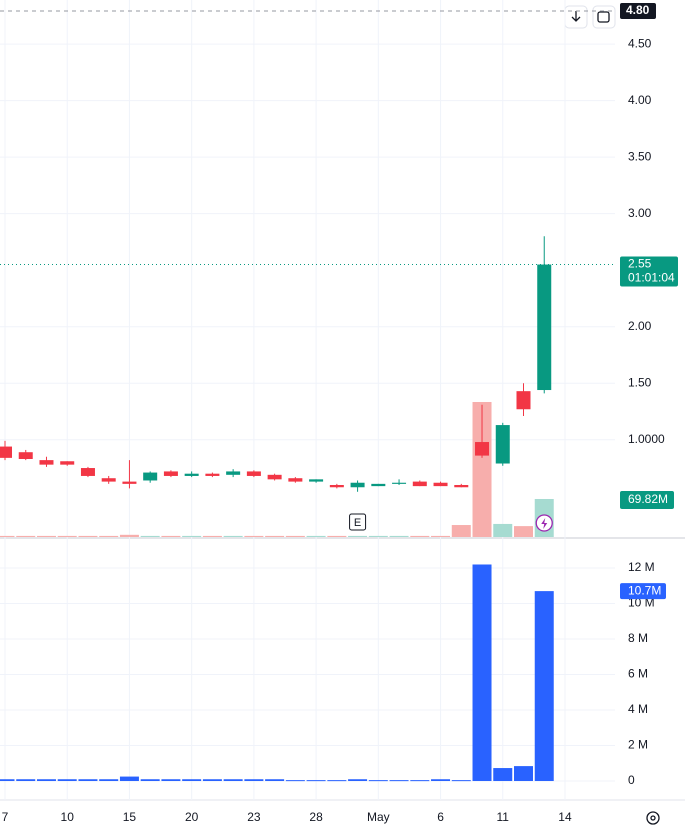 This screenshot has height=838, width=685. I want to click on x-tick-label: 20, so click(192, 817).